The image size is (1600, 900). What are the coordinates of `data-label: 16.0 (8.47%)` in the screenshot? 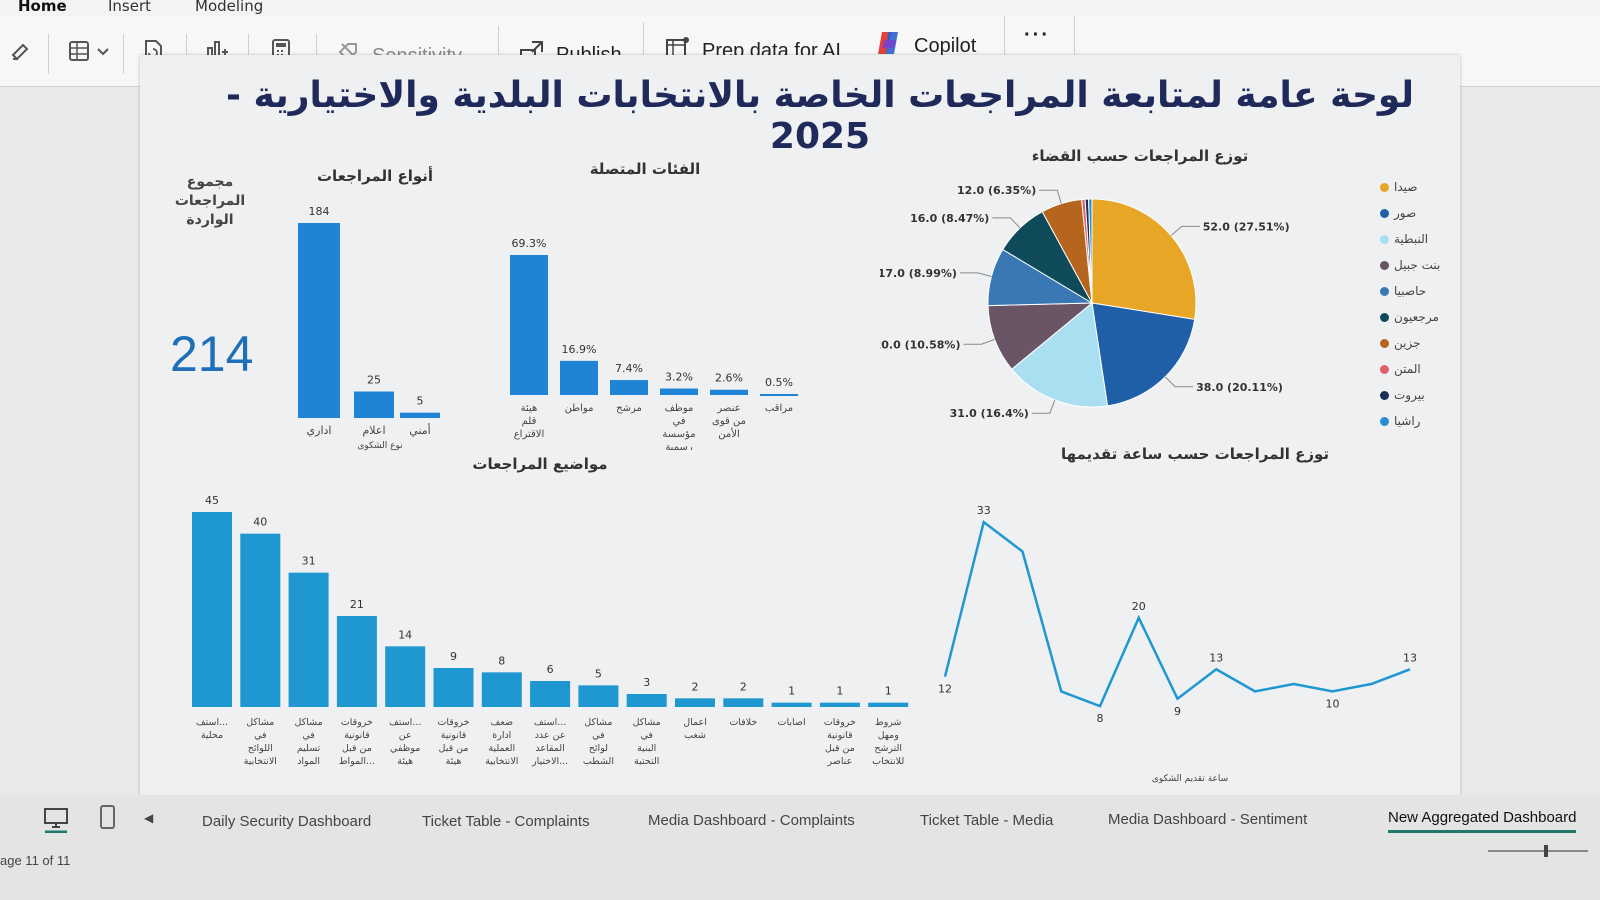 It's located at (949, 218).